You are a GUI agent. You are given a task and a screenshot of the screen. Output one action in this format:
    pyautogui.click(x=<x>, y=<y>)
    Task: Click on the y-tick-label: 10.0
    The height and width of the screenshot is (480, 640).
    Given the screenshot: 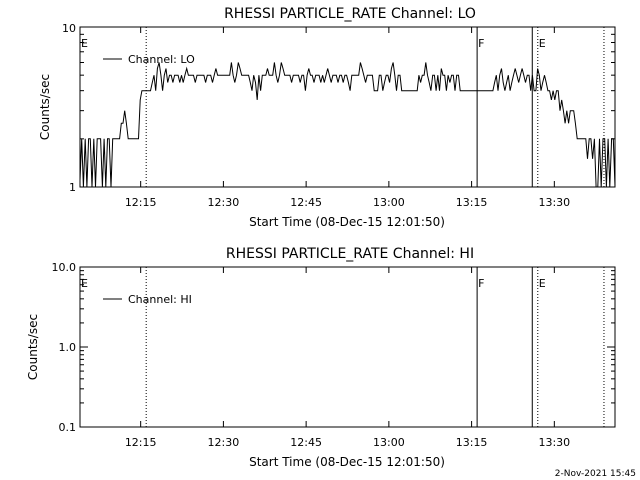 What is the action you would take?
    pyautogui.click(x=64, y=267)
    